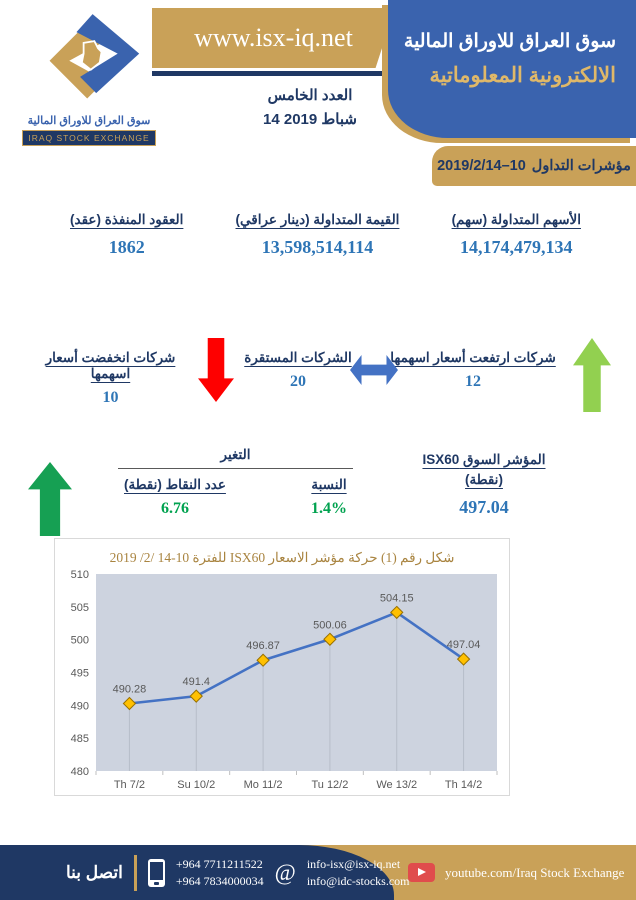 The image size is (636, 900). What do you see at coordinates (353, 863) in the screenshot?
I see `email-address-1: info-isx@isx-iq.net` at bounding box center [353, 863].